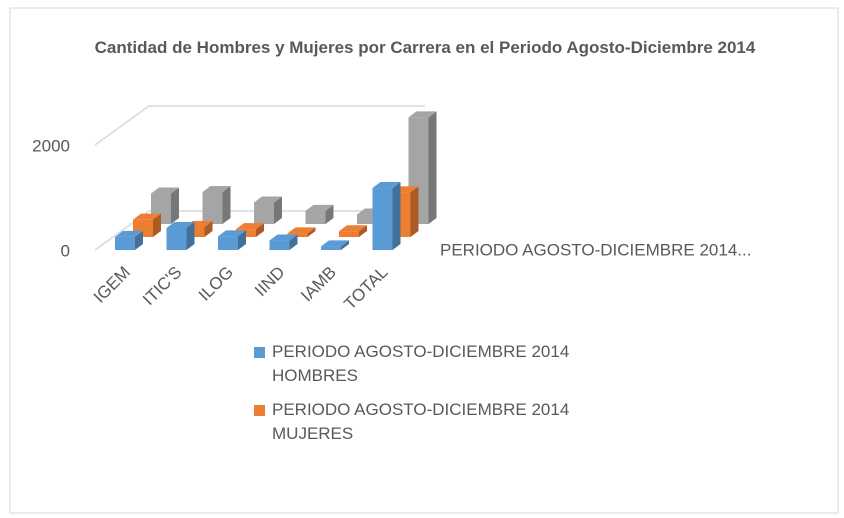  Describe the element at coordinates (51, 145) in the screenshot. I see `y-tick-label: 2000` at that location.